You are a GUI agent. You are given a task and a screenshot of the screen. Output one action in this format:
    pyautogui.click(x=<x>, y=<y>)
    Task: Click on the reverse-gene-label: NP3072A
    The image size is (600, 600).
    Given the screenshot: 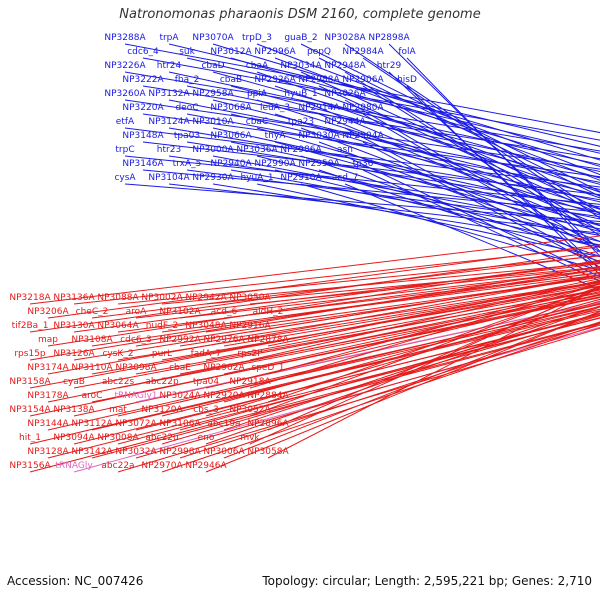 What is the action you would take?
    pyautogui.click(x=136, y=424)
    